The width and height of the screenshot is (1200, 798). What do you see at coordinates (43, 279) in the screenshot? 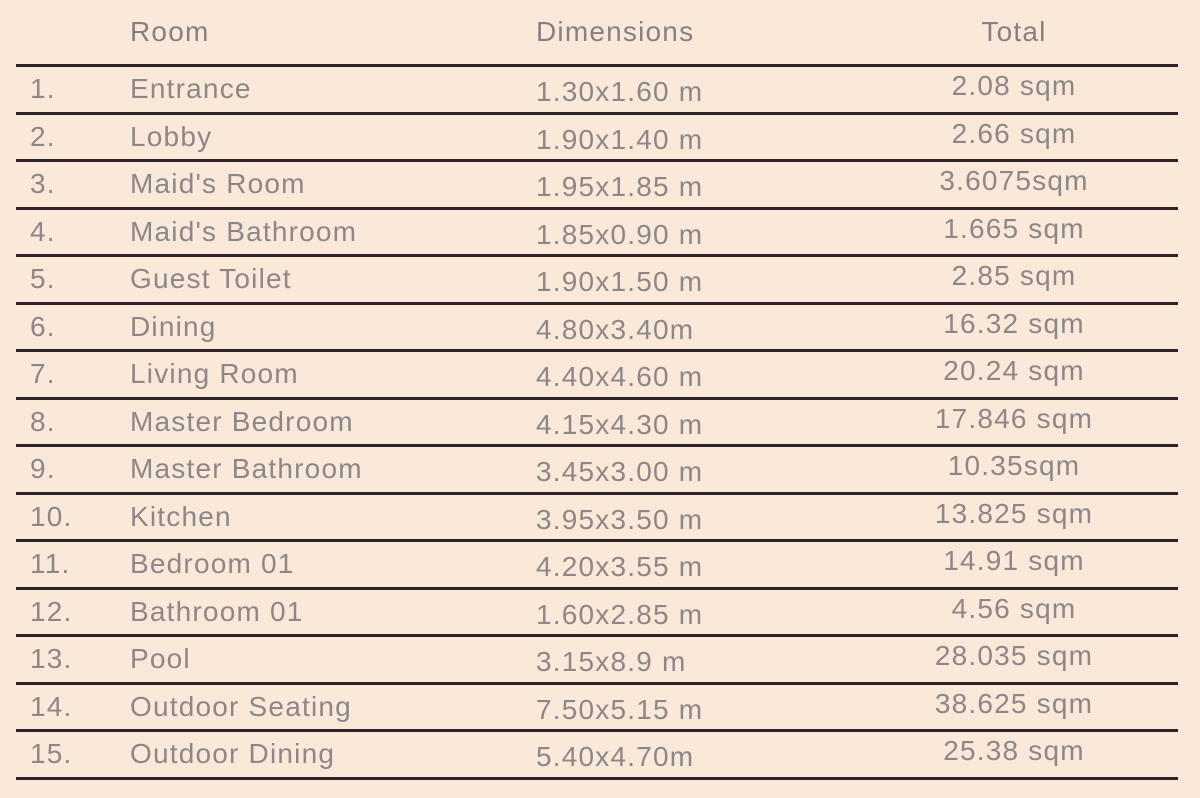
I see `row-number: 5.` at bounding box center [43, 279].